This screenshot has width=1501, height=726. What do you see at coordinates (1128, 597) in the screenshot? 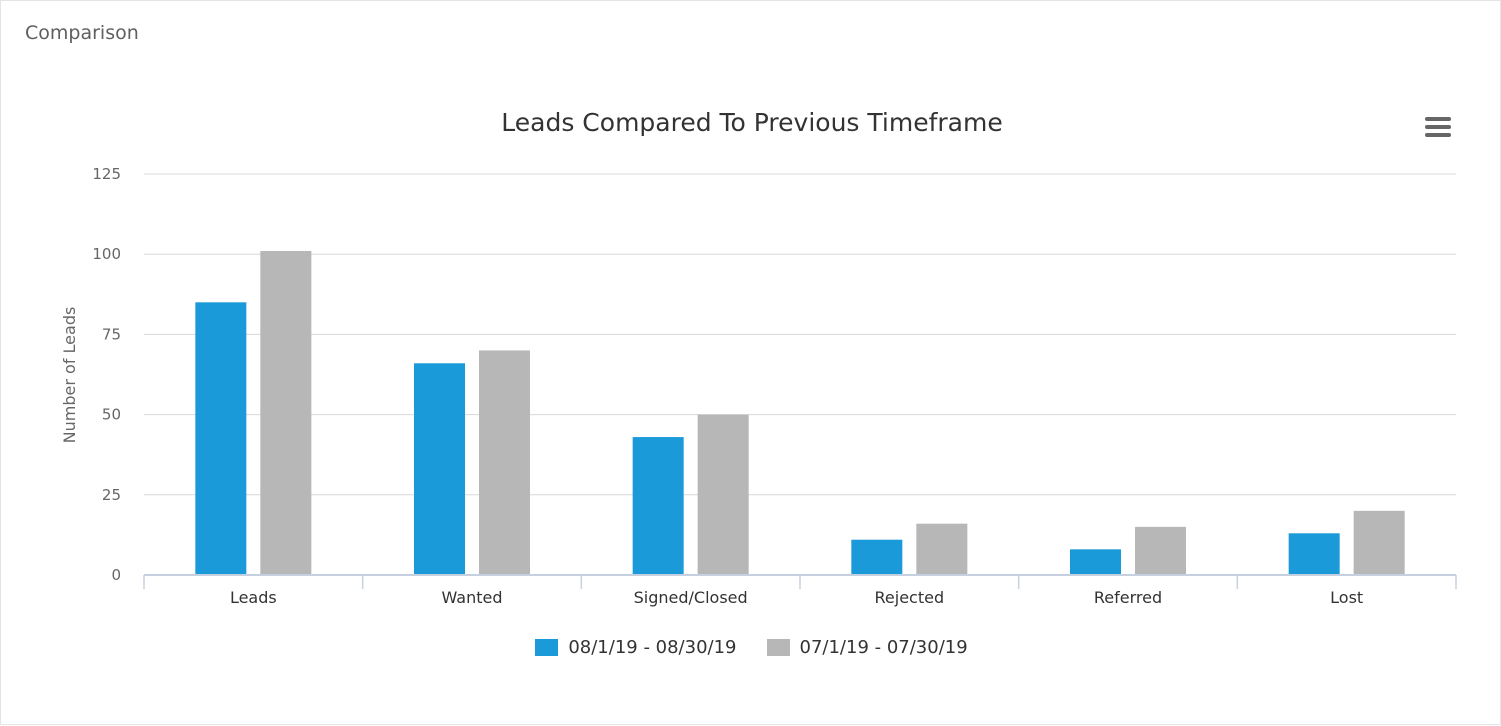
I see `x-tick-label: Referred` at bounding box center [1128, 597].